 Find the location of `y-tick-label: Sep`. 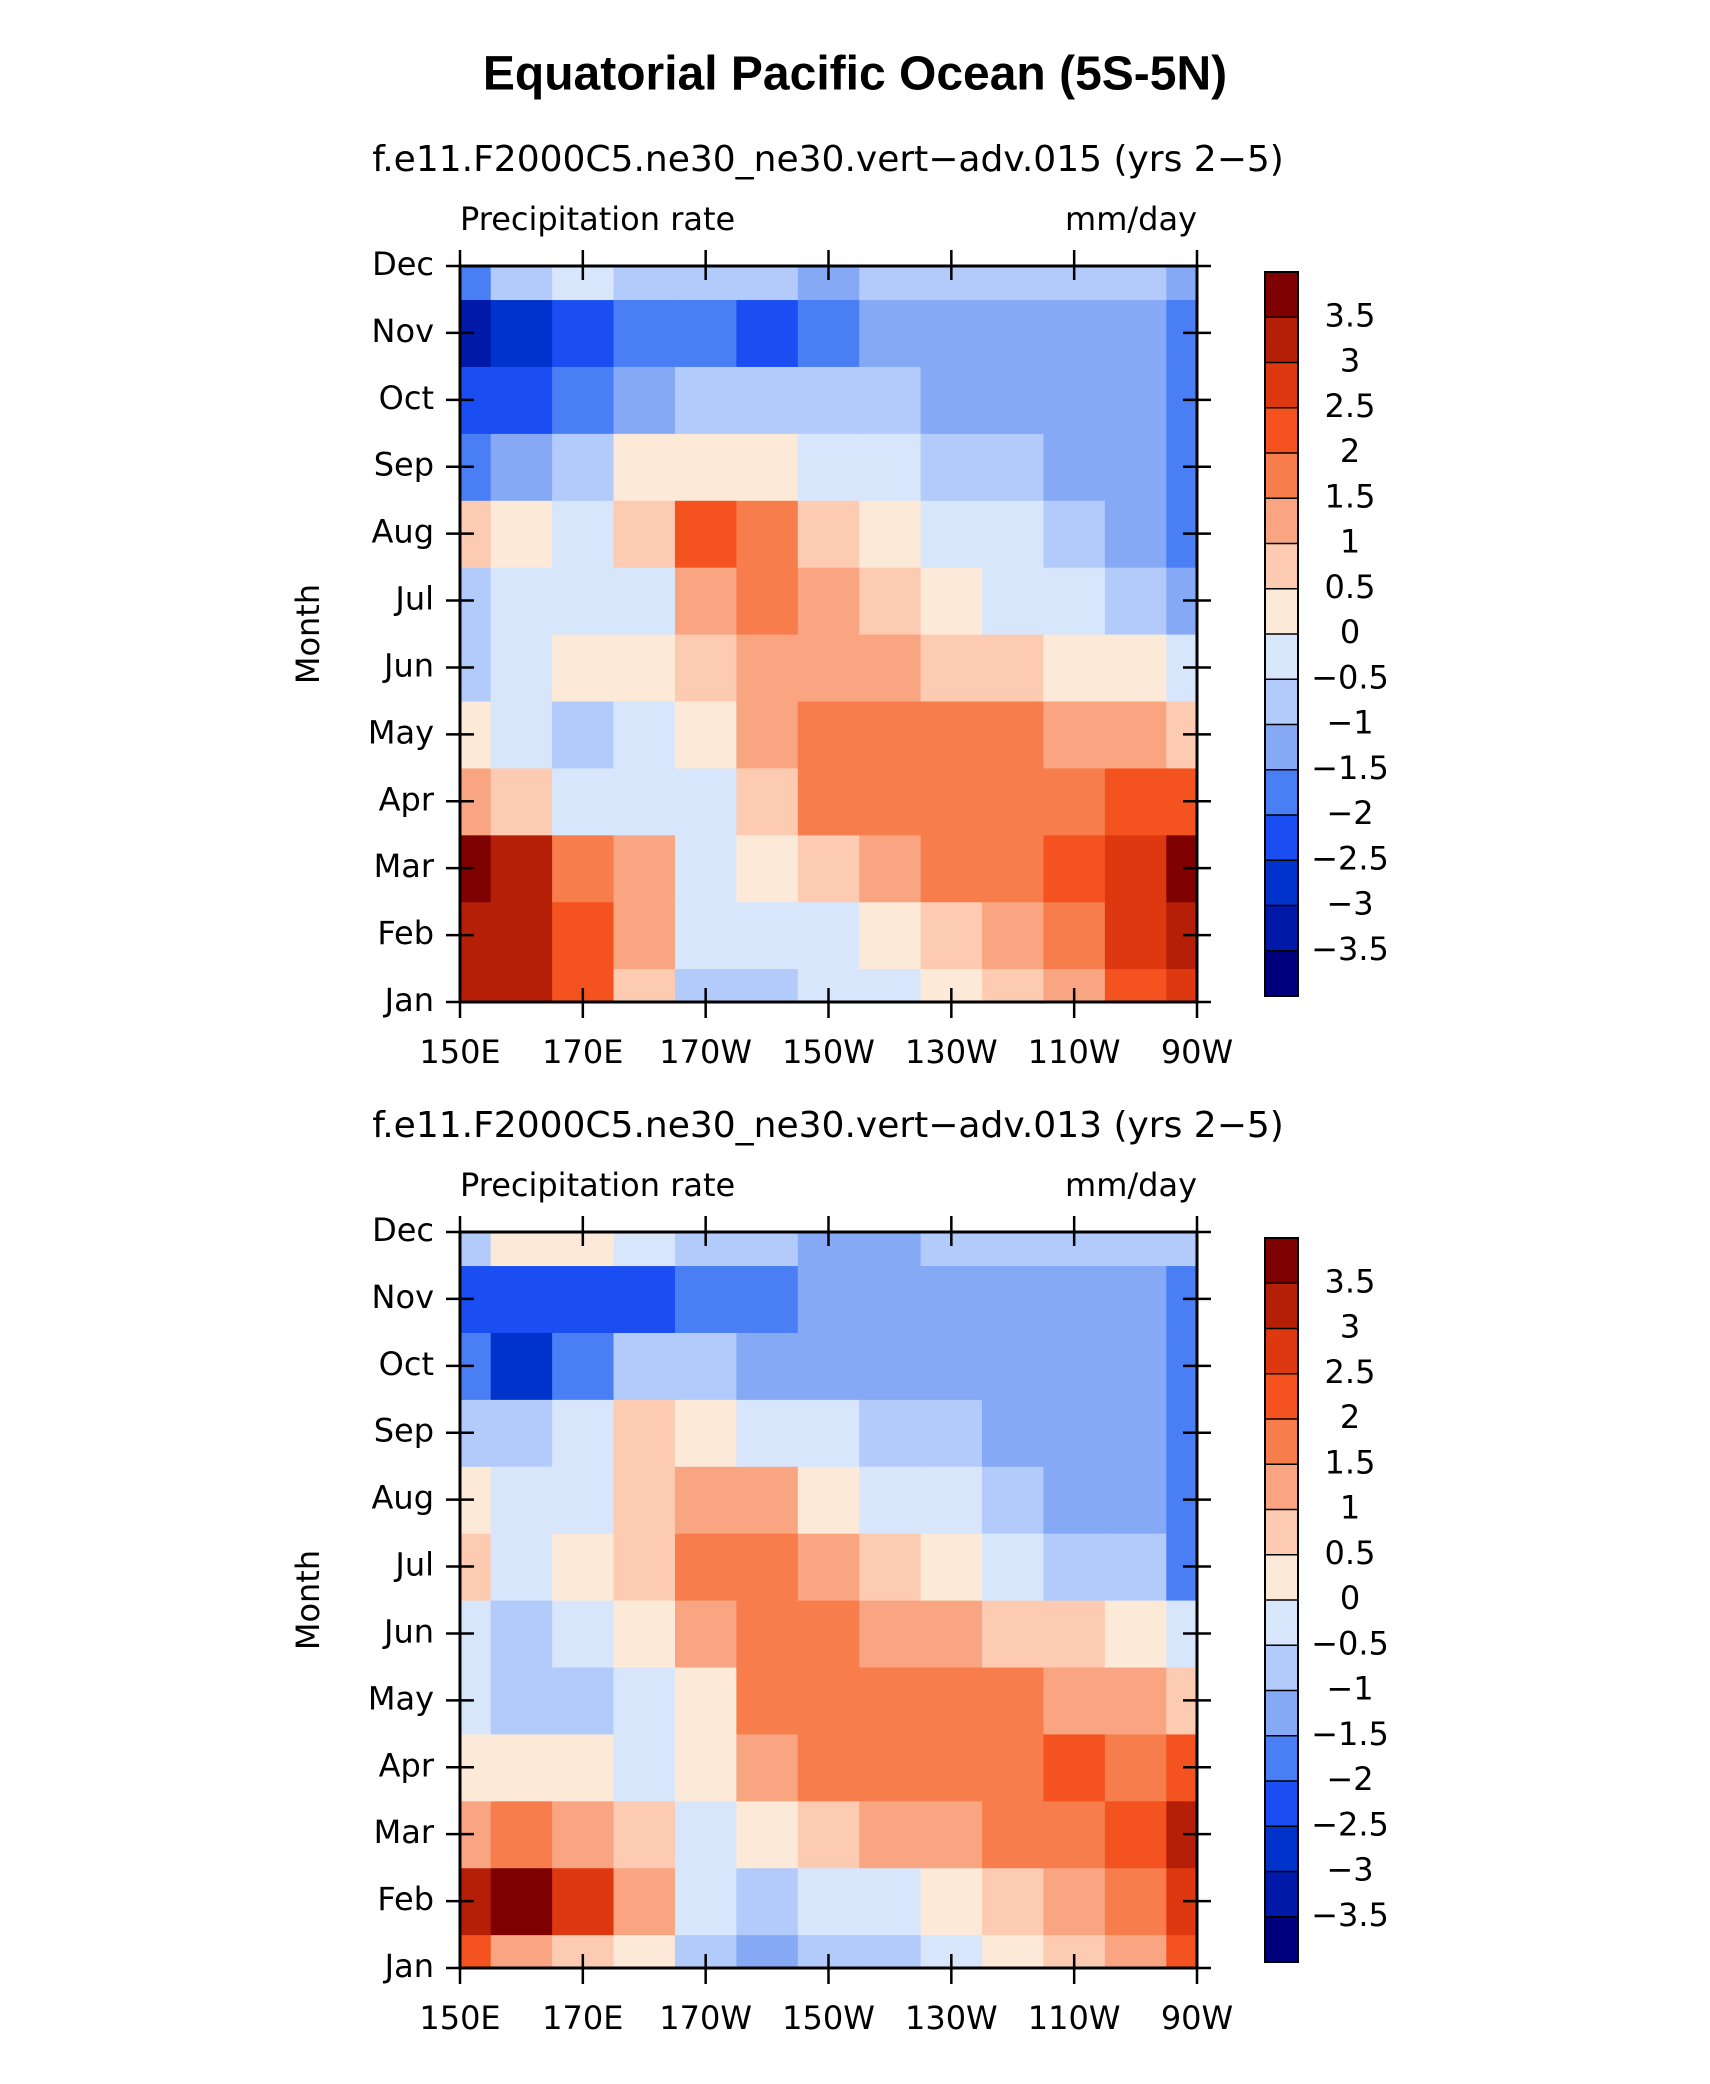

y-tick-label: Sep is located at coordinates (404, 1431).